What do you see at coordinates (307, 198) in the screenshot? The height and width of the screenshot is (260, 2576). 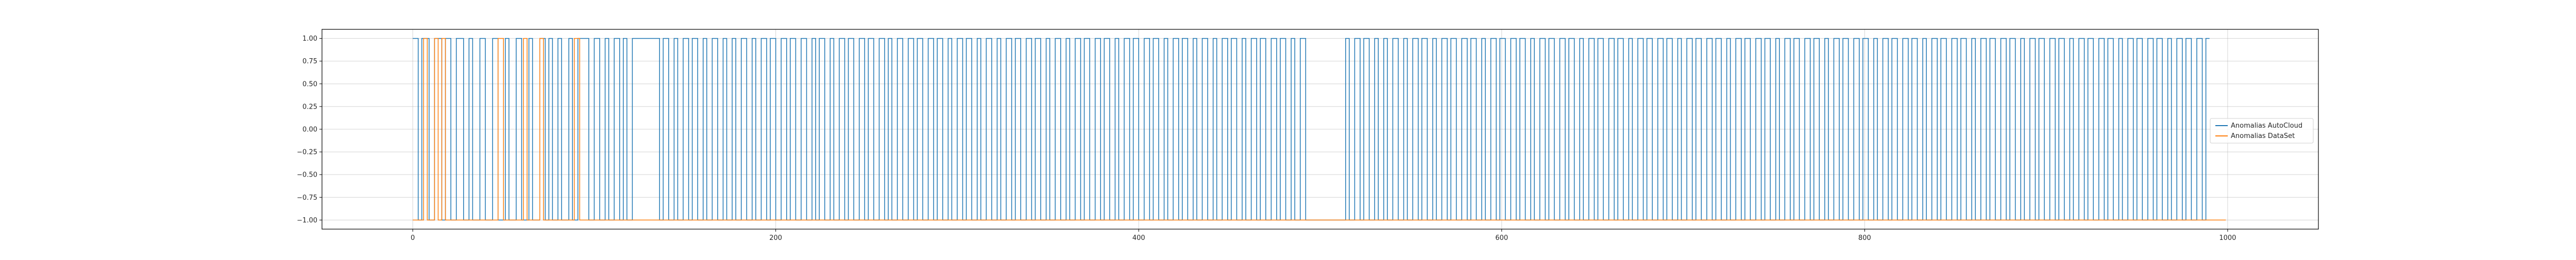 I see `y-tick-label: −0.75` at bounding box center [307, 198].